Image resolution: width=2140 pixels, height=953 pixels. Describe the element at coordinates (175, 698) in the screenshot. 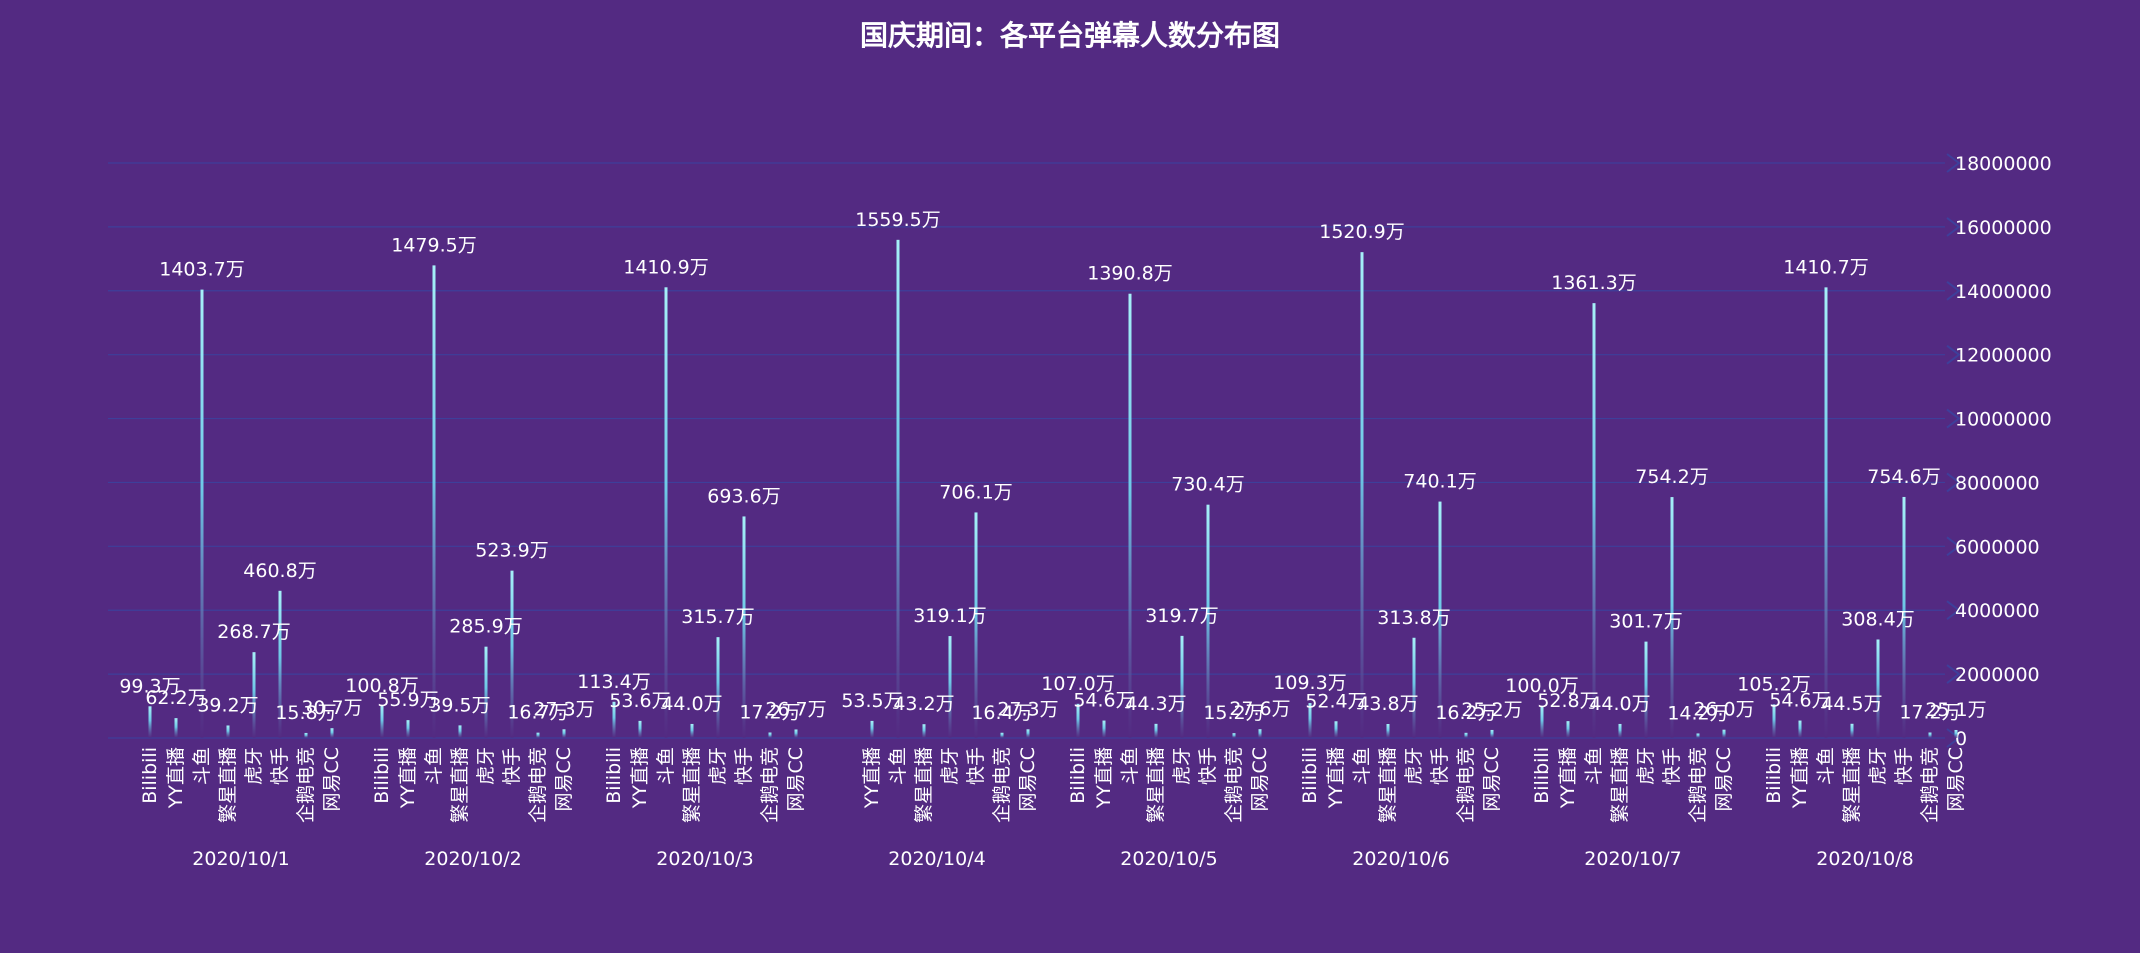

I see `data-label: 62.2万` at that location.